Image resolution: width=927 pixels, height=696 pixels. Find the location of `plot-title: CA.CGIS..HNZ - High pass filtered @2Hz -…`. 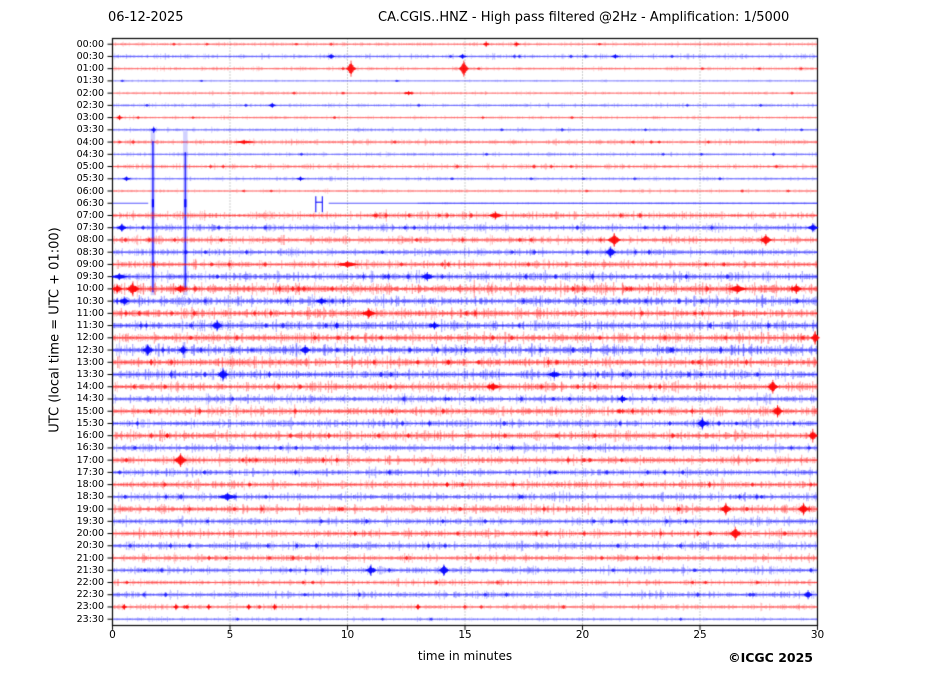

plot-title: CA.CGIS..HNZ - High pass filtered @2Hz -… is located at coordinates (584, 17).